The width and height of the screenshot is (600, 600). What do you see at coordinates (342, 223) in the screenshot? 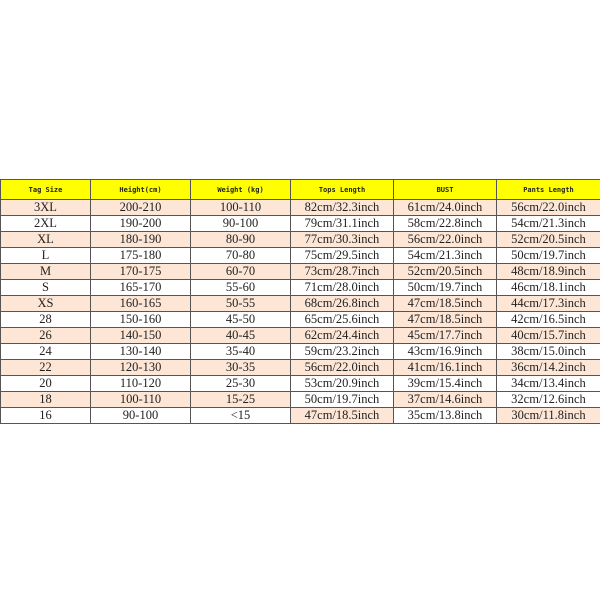
I see `cell-tops-length: 79cm/31.1inch` at bounding box center [342, 223].